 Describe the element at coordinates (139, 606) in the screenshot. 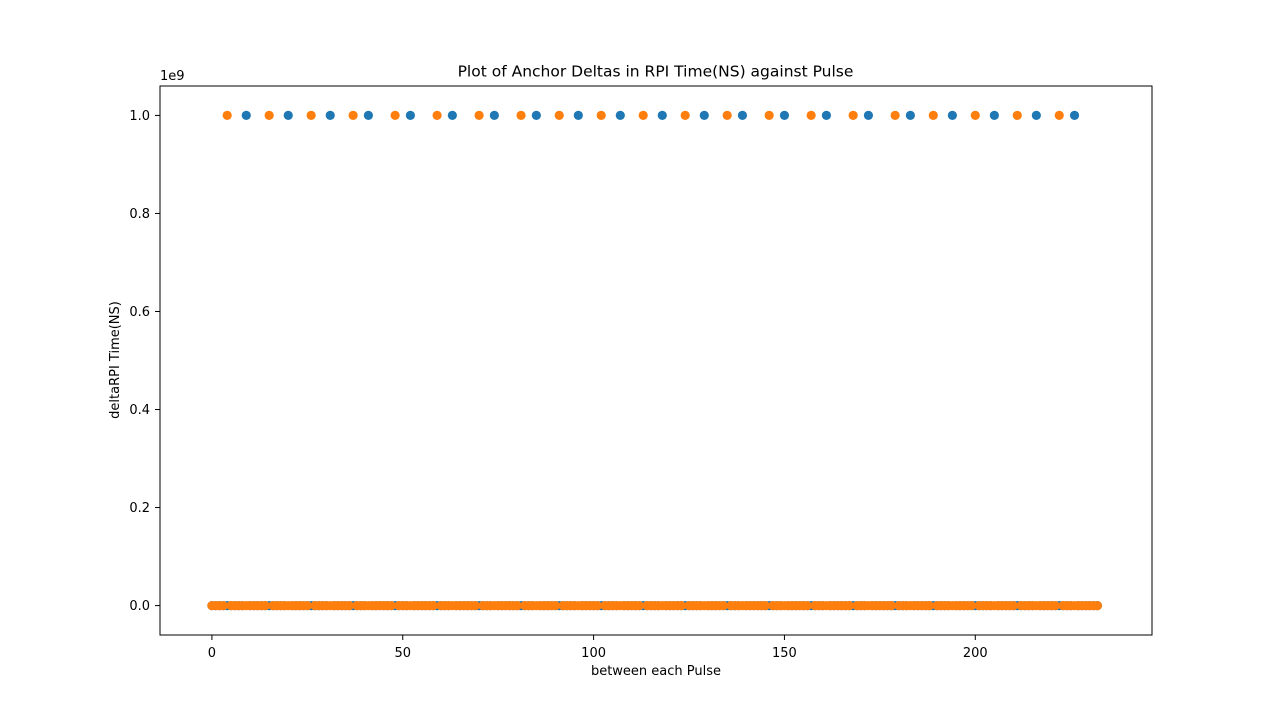

I see `y-tick-label: 0.0` at that location.